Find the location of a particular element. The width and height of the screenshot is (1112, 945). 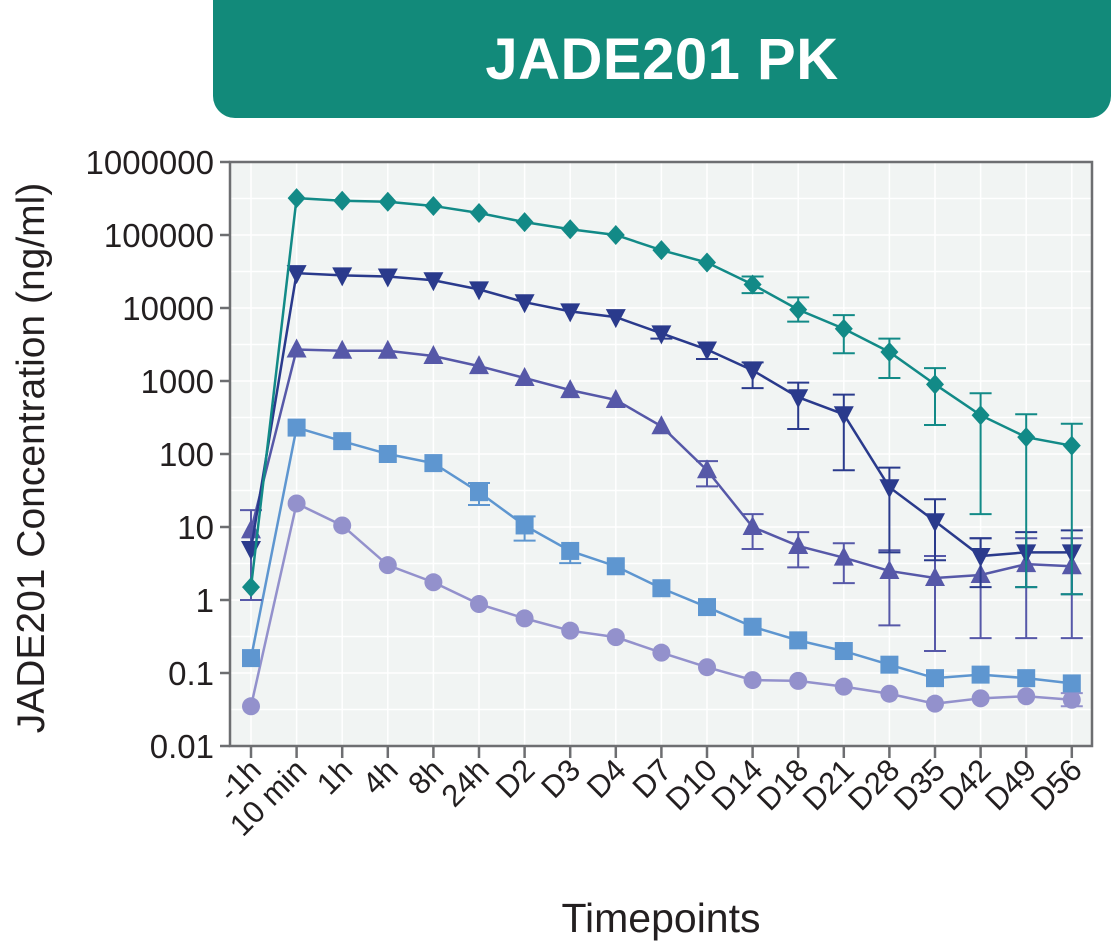

y-tick-label: 0.1 is located at coordinates (191, 673).